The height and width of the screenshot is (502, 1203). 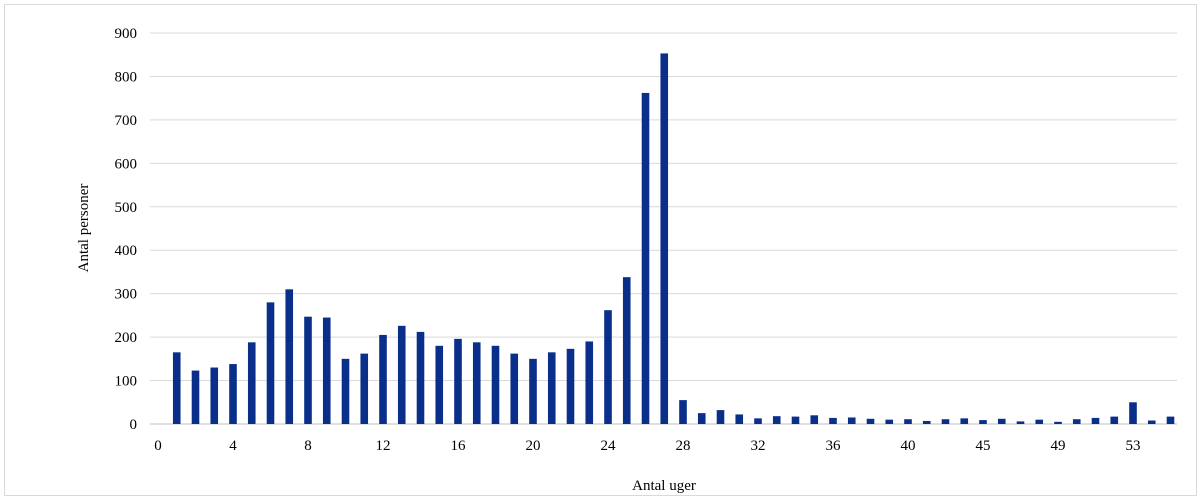 I want to click on x-tick-labels: 0 4 8 12 16 20 24 28 32 36 40 45 49 53, so click(x=647, y=446).